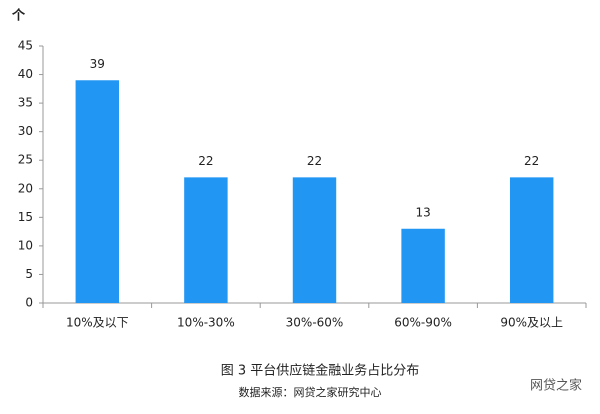 The image size is (600, 414). What do you see at coordinates (531, 323) in the screenshot?
I see `x-tick-label: 90%及以上` at bounding box center [531, 323].